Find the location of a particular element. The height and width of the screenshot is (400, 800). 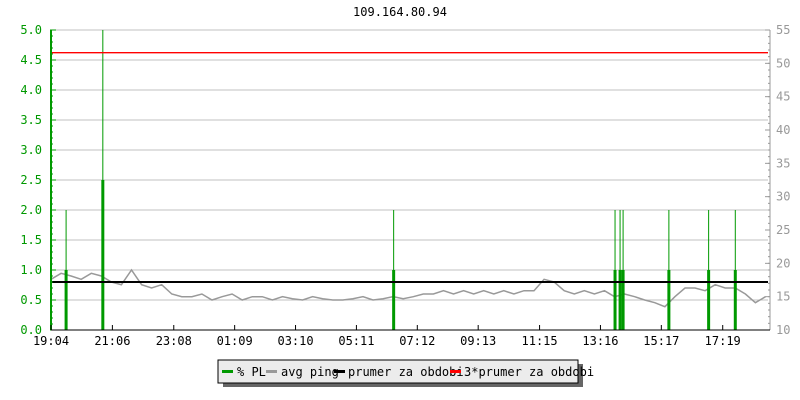

right-tick-label: 40 is located at coordinates (783, 130).